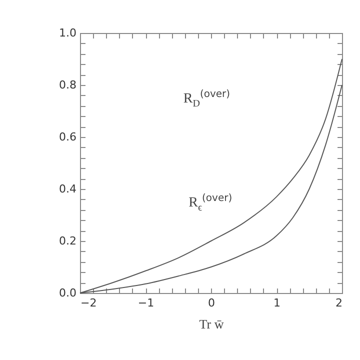  What do you see at coordinates (88, 303) in the screenshot?
I see `x-tick-label: −2` at bounding box center [88, 303].